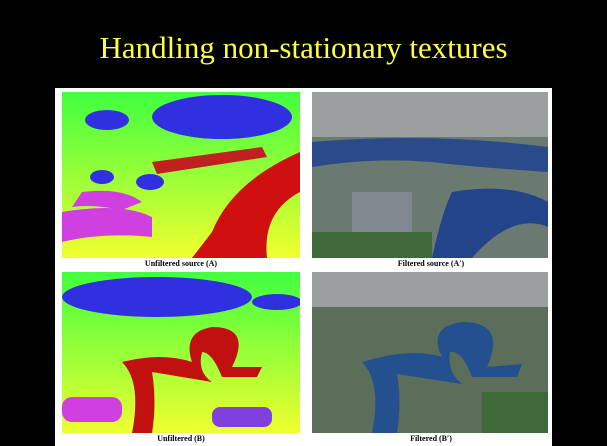  Describe the element at coordinates (431, 438) in the screenshot. I see `figure-caption: Filtered (B′)` at that location.